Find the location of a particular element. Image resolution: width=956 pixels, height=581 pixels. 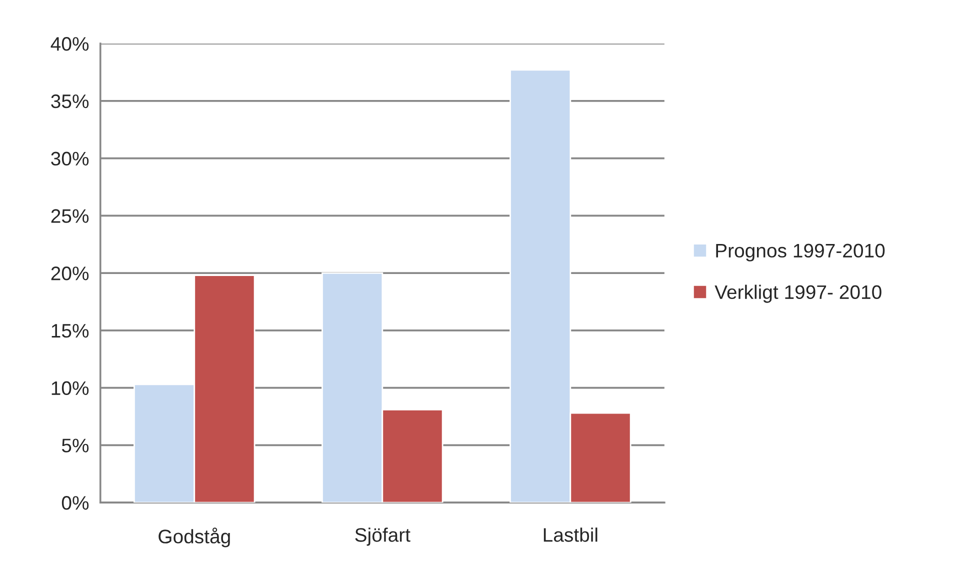

x-tick-label: Sjöfart is located at coordinates (382, 537).